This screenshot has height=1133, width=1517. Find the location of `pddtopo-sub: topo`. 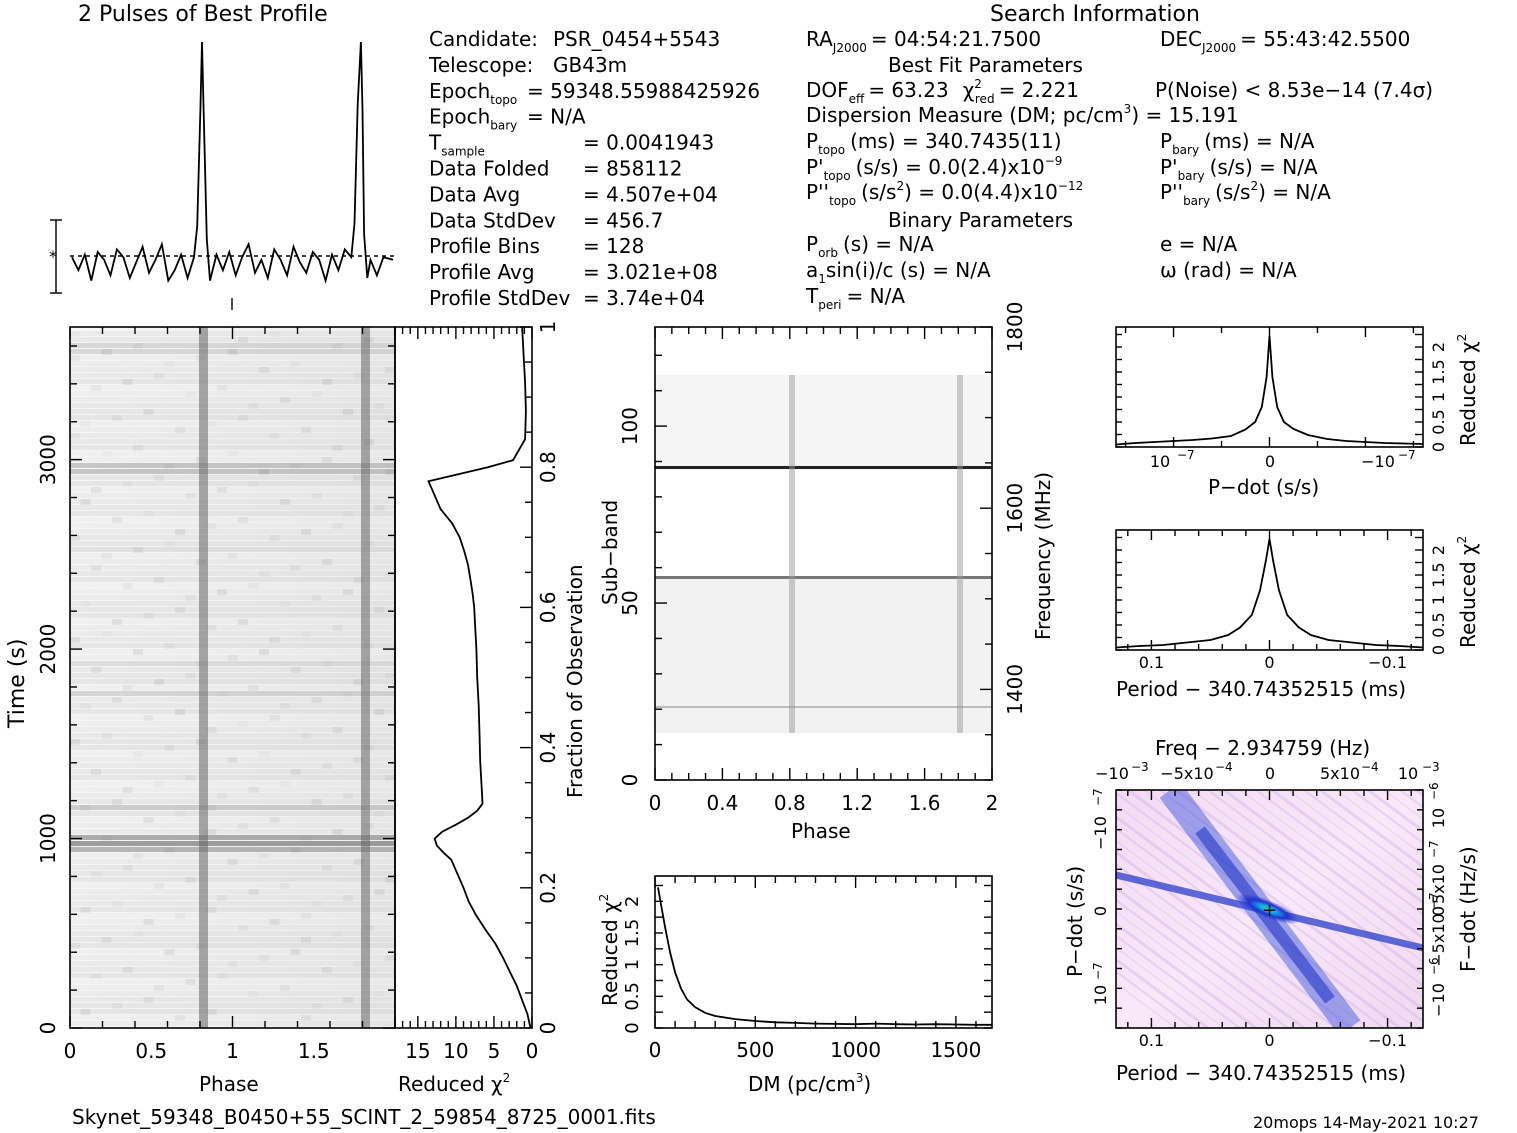

pddtopo-sub: topo is located at coordinates (842, 201).